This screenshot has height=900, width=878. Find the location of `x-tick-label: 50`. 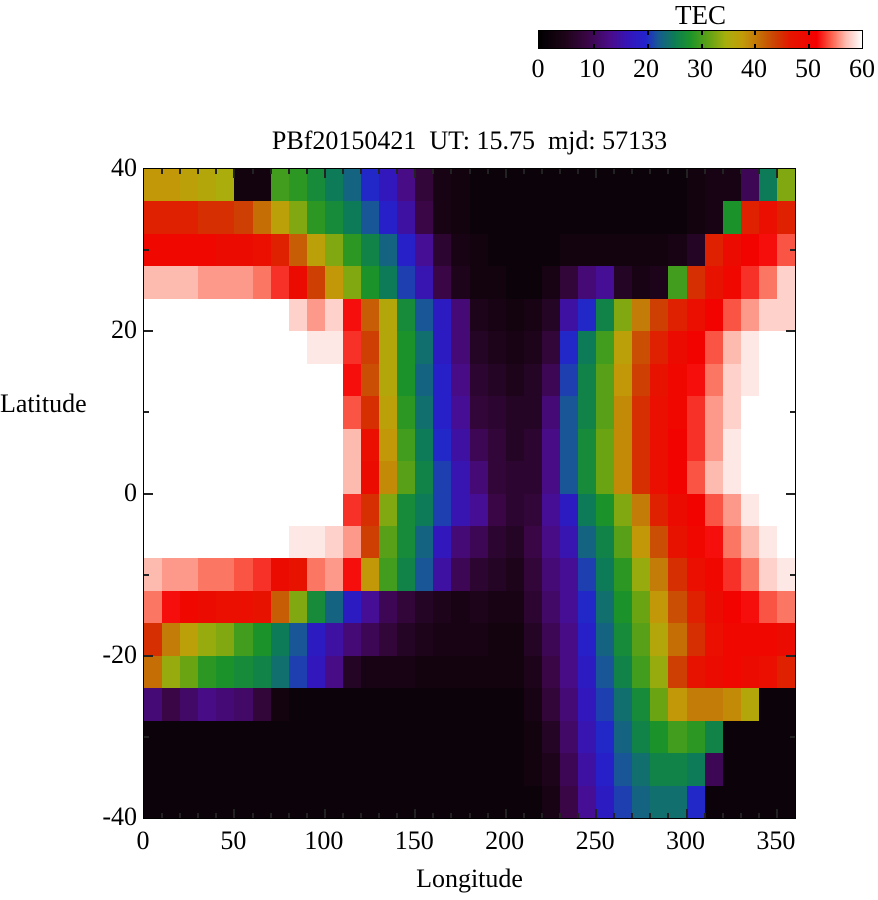

x-tick-label: 50 is located at coordinates (233, 840).